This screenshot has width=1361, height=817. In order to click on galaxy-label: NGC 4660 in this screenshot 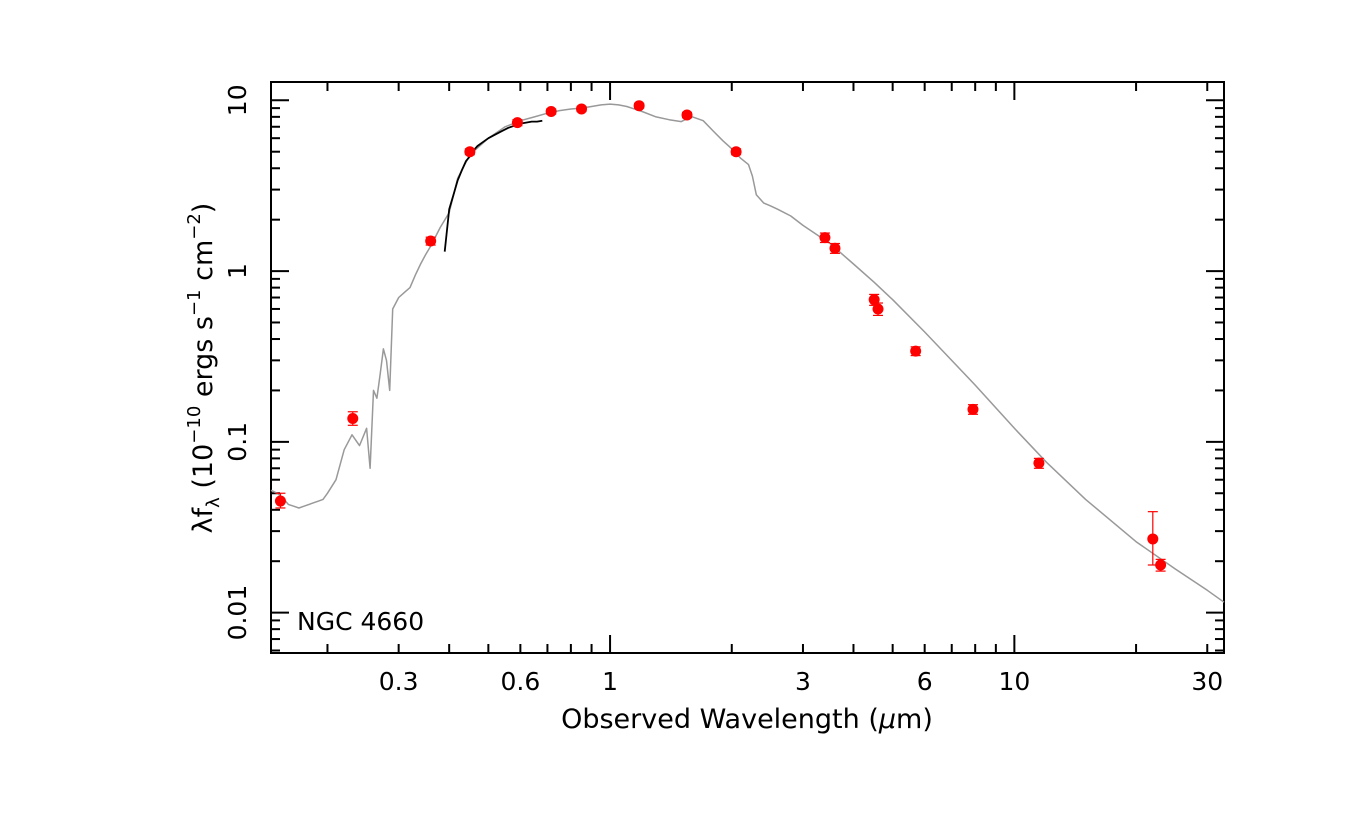, I will do `click(360, 621)`.